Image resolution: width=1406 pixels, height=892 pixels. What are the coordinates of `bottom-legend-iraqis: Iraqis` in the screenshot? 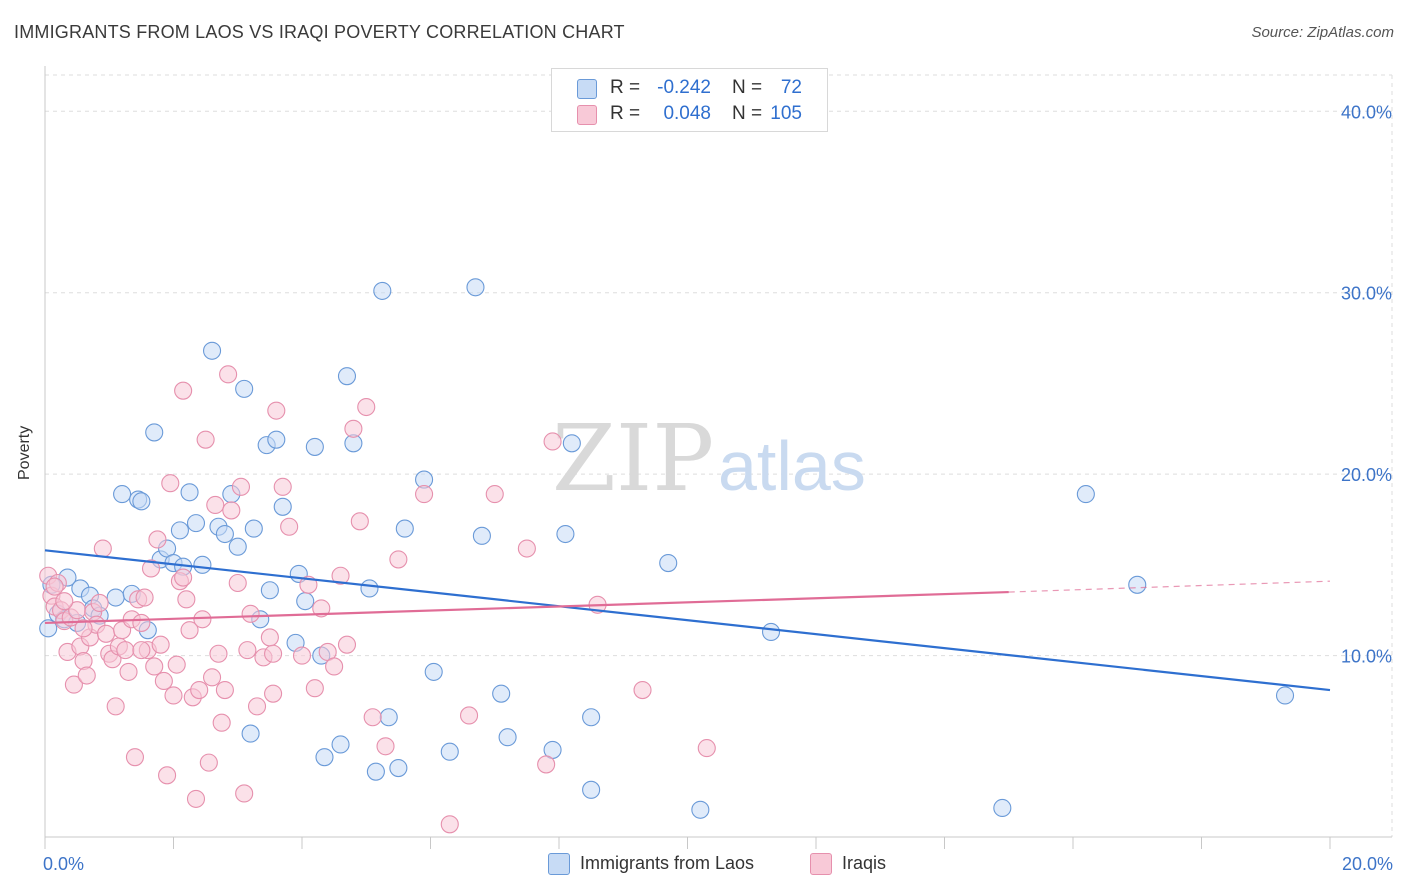 It's located at (860, 864).